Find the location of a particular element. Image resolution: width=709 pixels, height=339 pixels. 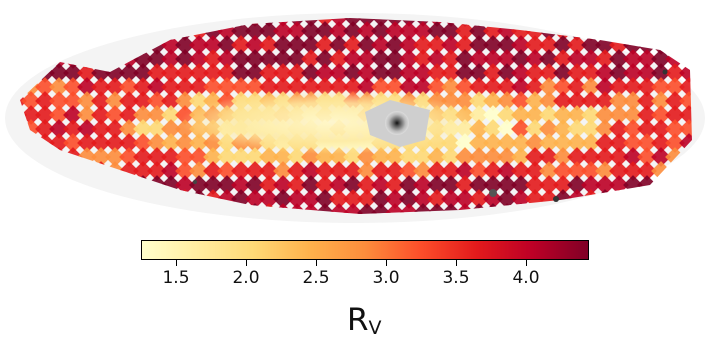

colorbar-tick-mark is located at coordinates (386, 263).